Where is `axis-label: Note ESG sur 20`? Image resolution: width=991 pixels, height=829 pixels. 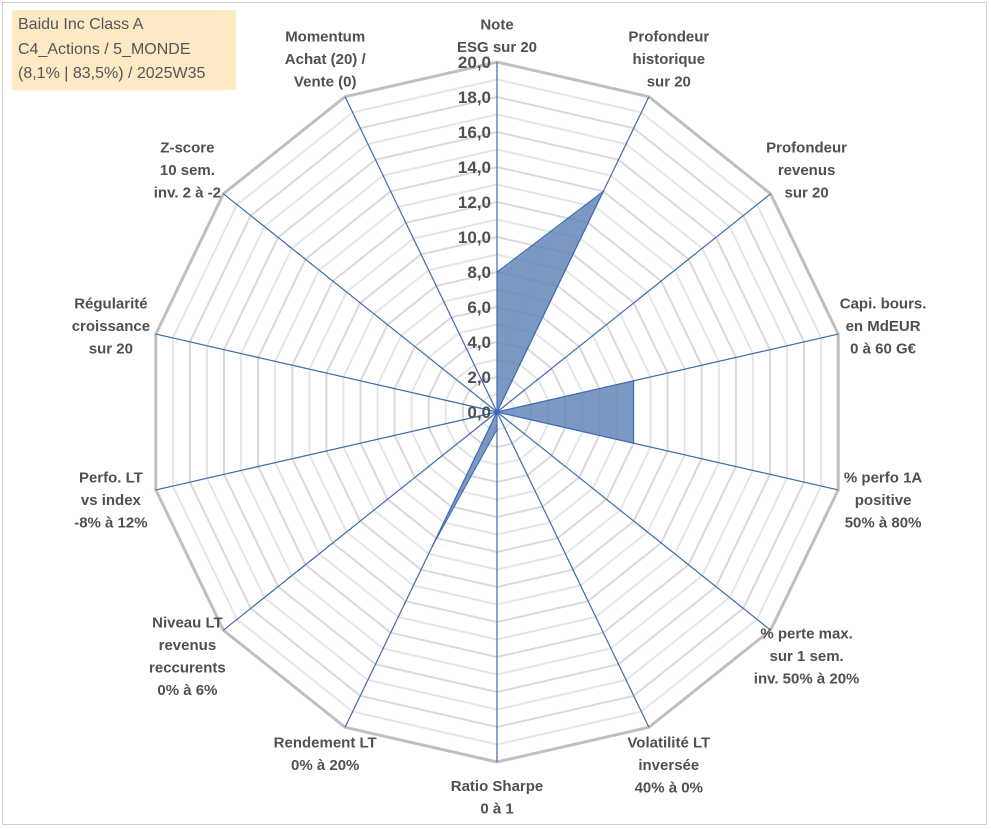
axis-label: Note ESG sur 20 is located at coordinates (497, 37).